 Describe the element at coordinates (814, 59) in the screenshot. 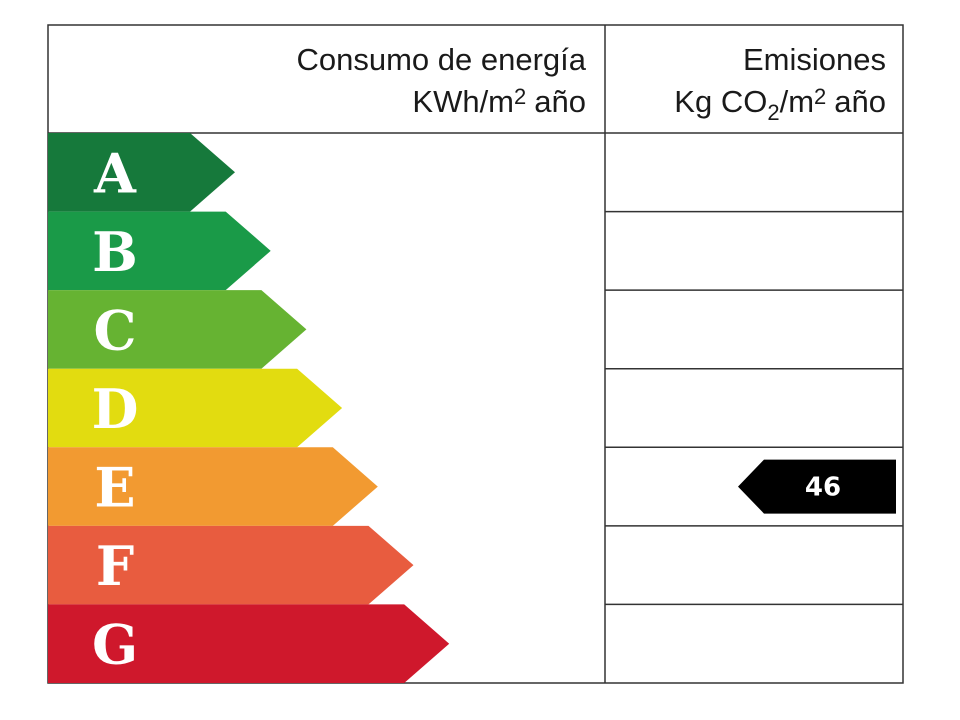

I see `emissions-title: Emisiones` at that location.